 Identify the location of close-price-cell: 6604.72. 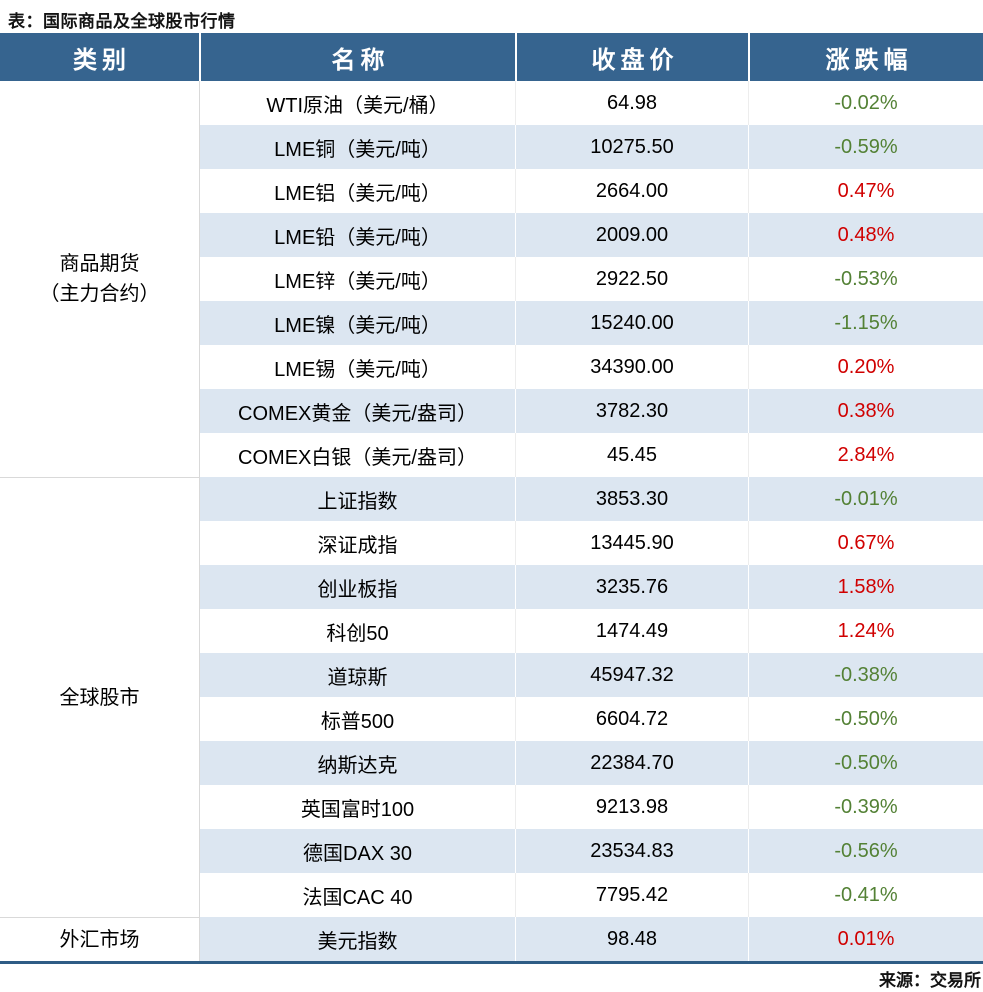
(631, 719).